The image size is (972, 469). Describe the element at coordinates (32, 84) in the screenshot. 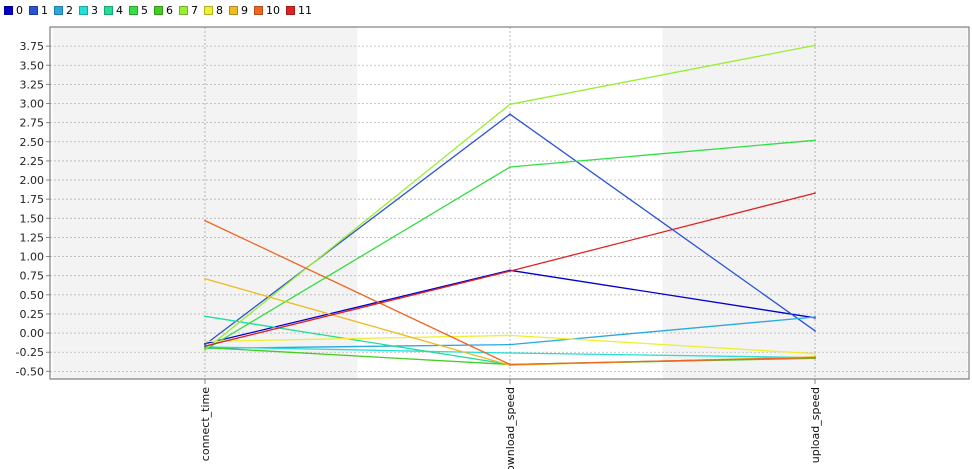

I see `y-tick-label: 3.25` at that location.